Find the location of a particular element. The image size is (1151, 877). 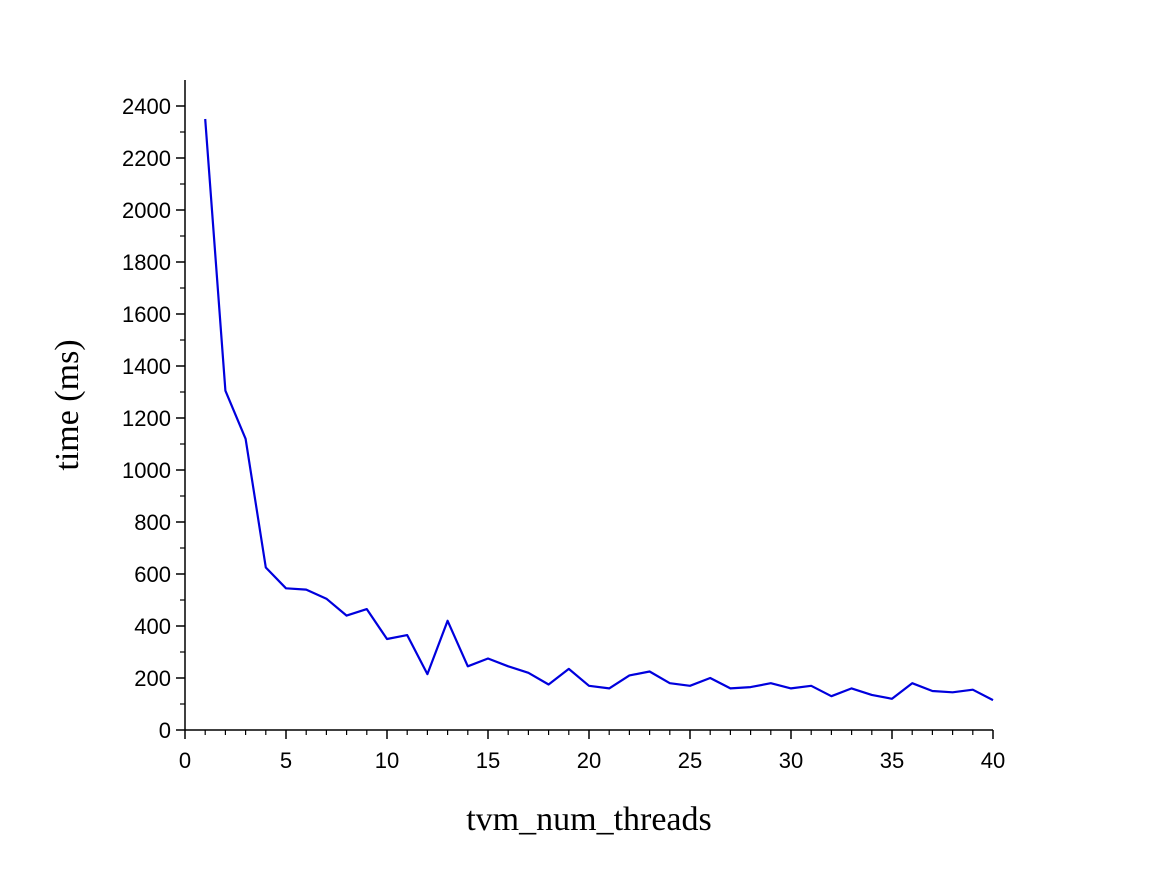

y-tick-label: 2200 is located at coordinates (146, 158).